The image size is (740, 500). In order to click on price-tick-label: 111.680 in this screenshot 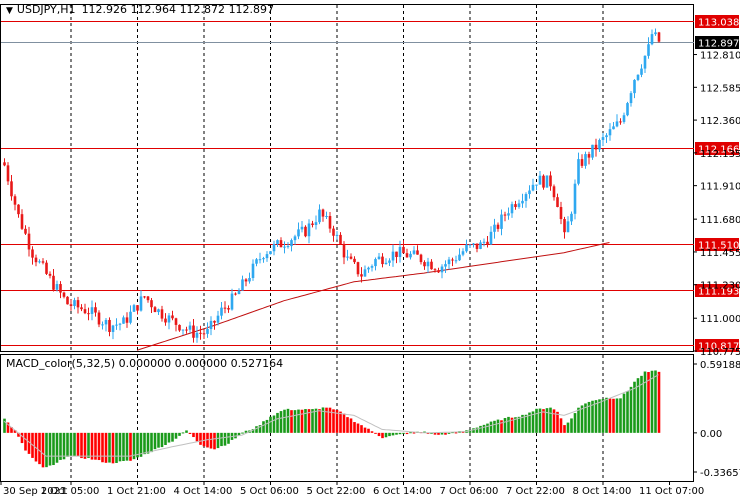, I will do `click(720, 220)`.